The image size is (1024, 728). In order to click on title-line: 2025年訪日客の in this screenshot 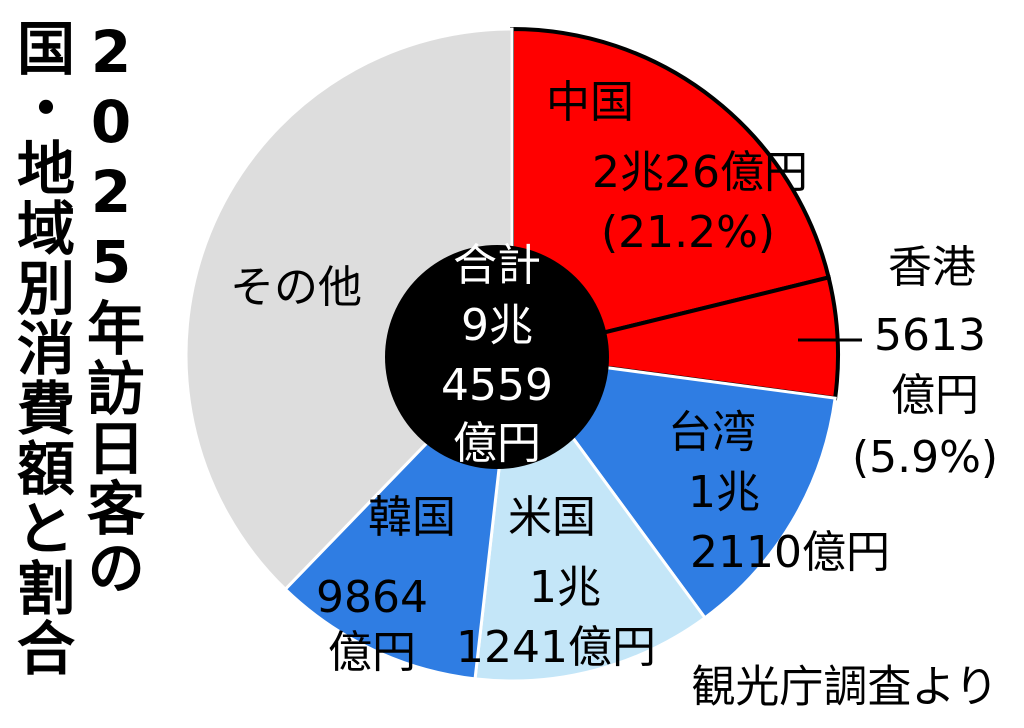, I will do `click(111, 308)`.